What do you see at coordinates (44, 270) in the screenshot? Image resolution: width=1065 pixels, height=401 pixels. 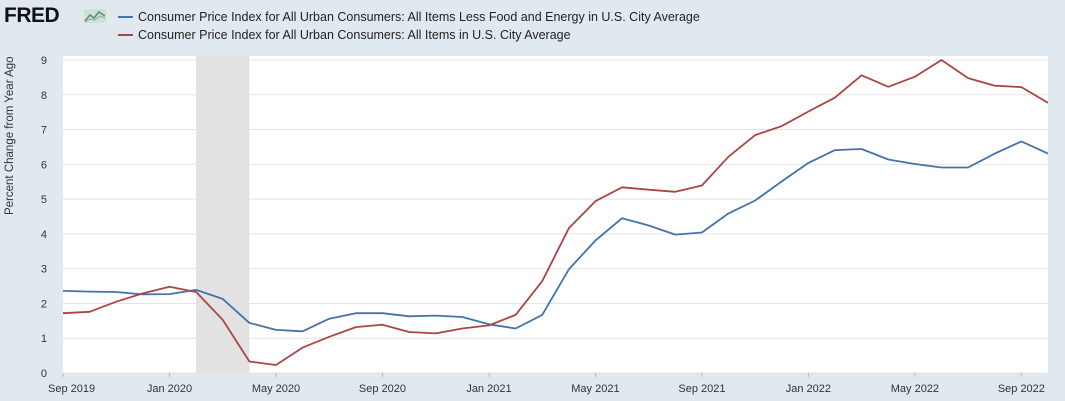 I see `y-tick-label: 3` at bounding box center [44, 270].